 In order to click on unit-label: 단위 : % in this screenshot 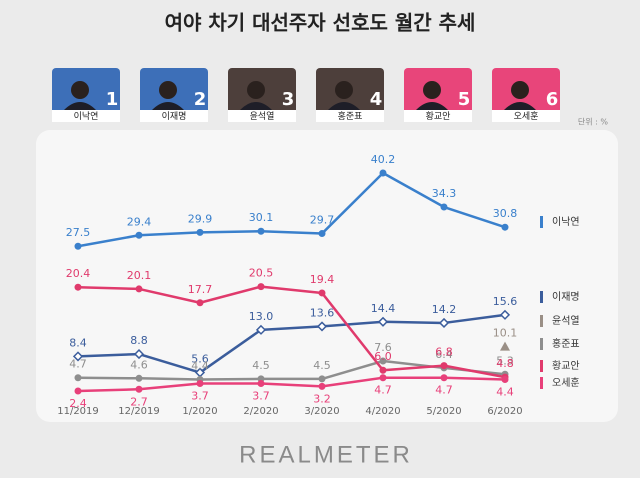, I will do `click(593, 122)`.